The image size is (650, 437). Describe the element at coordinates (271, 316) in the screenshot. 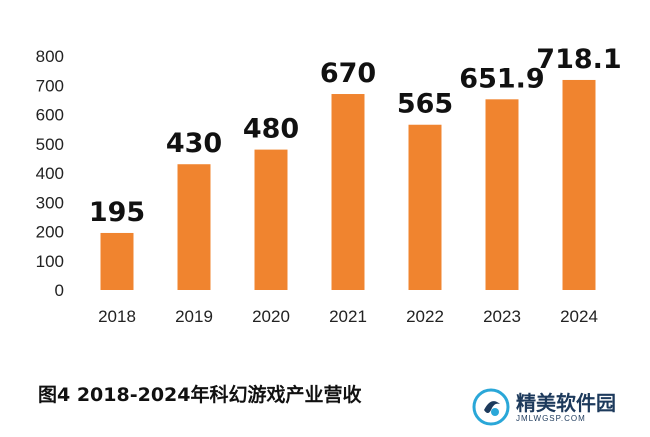

I see `x-tick-label: 2020` at that location.